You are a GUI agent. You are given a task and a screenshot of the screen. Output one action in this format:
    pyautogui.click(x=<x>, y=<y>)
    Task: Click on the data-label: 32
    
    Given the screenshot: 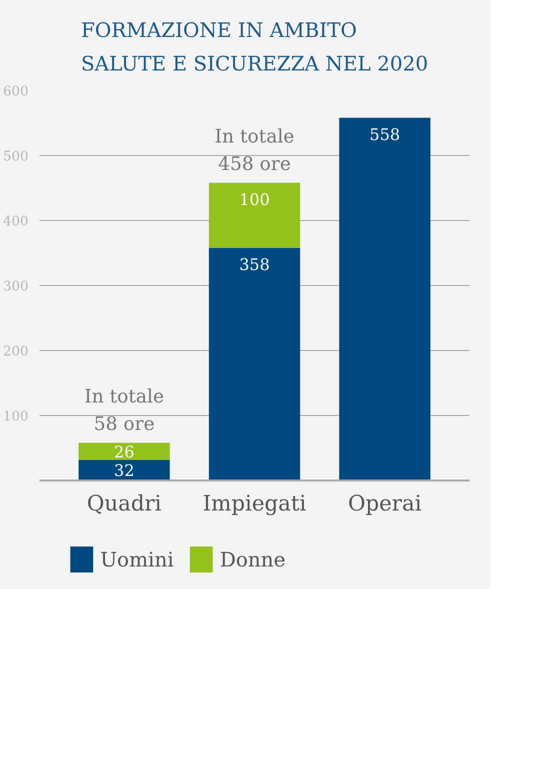 What is the action you would take?
    pyautogui.click(x=124, y=470)
    